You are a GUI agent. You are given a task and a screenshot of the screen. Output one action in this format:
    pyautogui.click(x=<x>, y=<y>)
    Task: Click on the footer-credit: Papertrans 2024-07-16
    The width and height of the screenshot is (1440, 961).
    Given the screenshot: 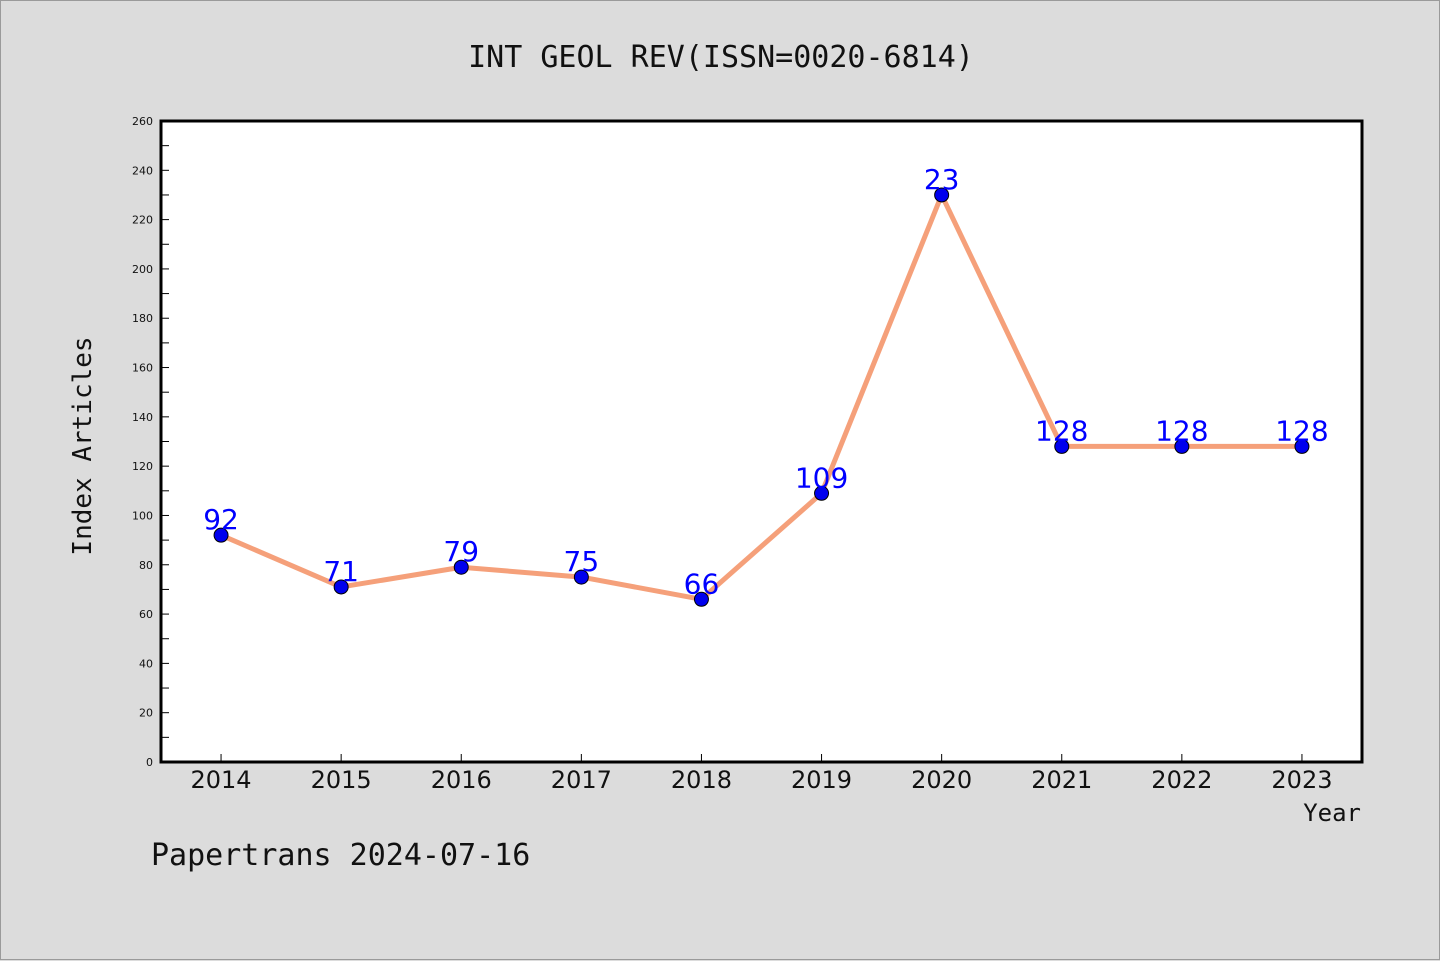 What is the action you would take?
    pyautogui.click(x=340, y=855)
    